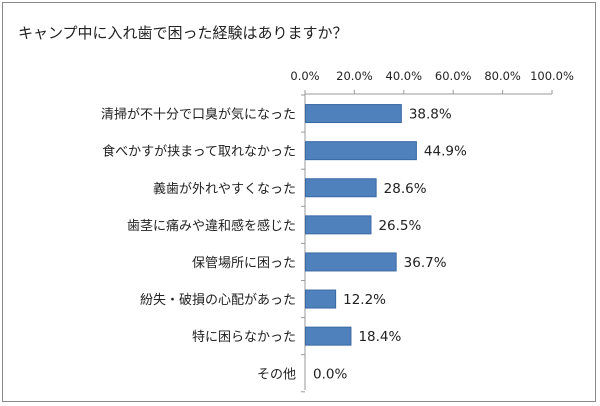 This screenshot has width=600, height=406. What do you see at coordinates (364, 300) in the screenshot?
I see `data-label: 12.2%` at bounding box center [364, 300].